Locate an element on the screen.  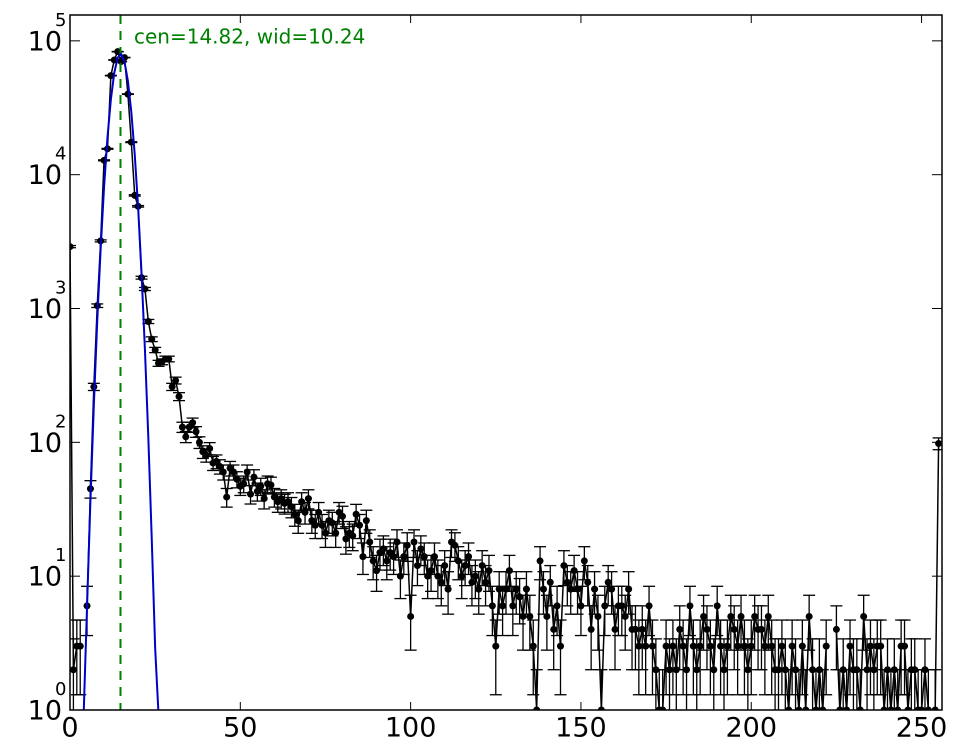
y-tick-exponent: 4 is located at coordinates (60, 154).